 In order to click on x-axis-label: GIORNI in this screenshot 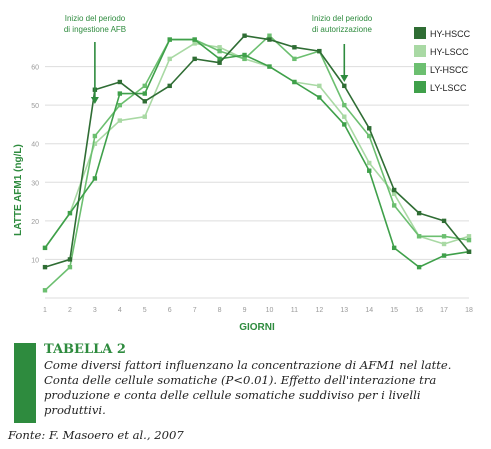, I will do `click(257, 327)`.